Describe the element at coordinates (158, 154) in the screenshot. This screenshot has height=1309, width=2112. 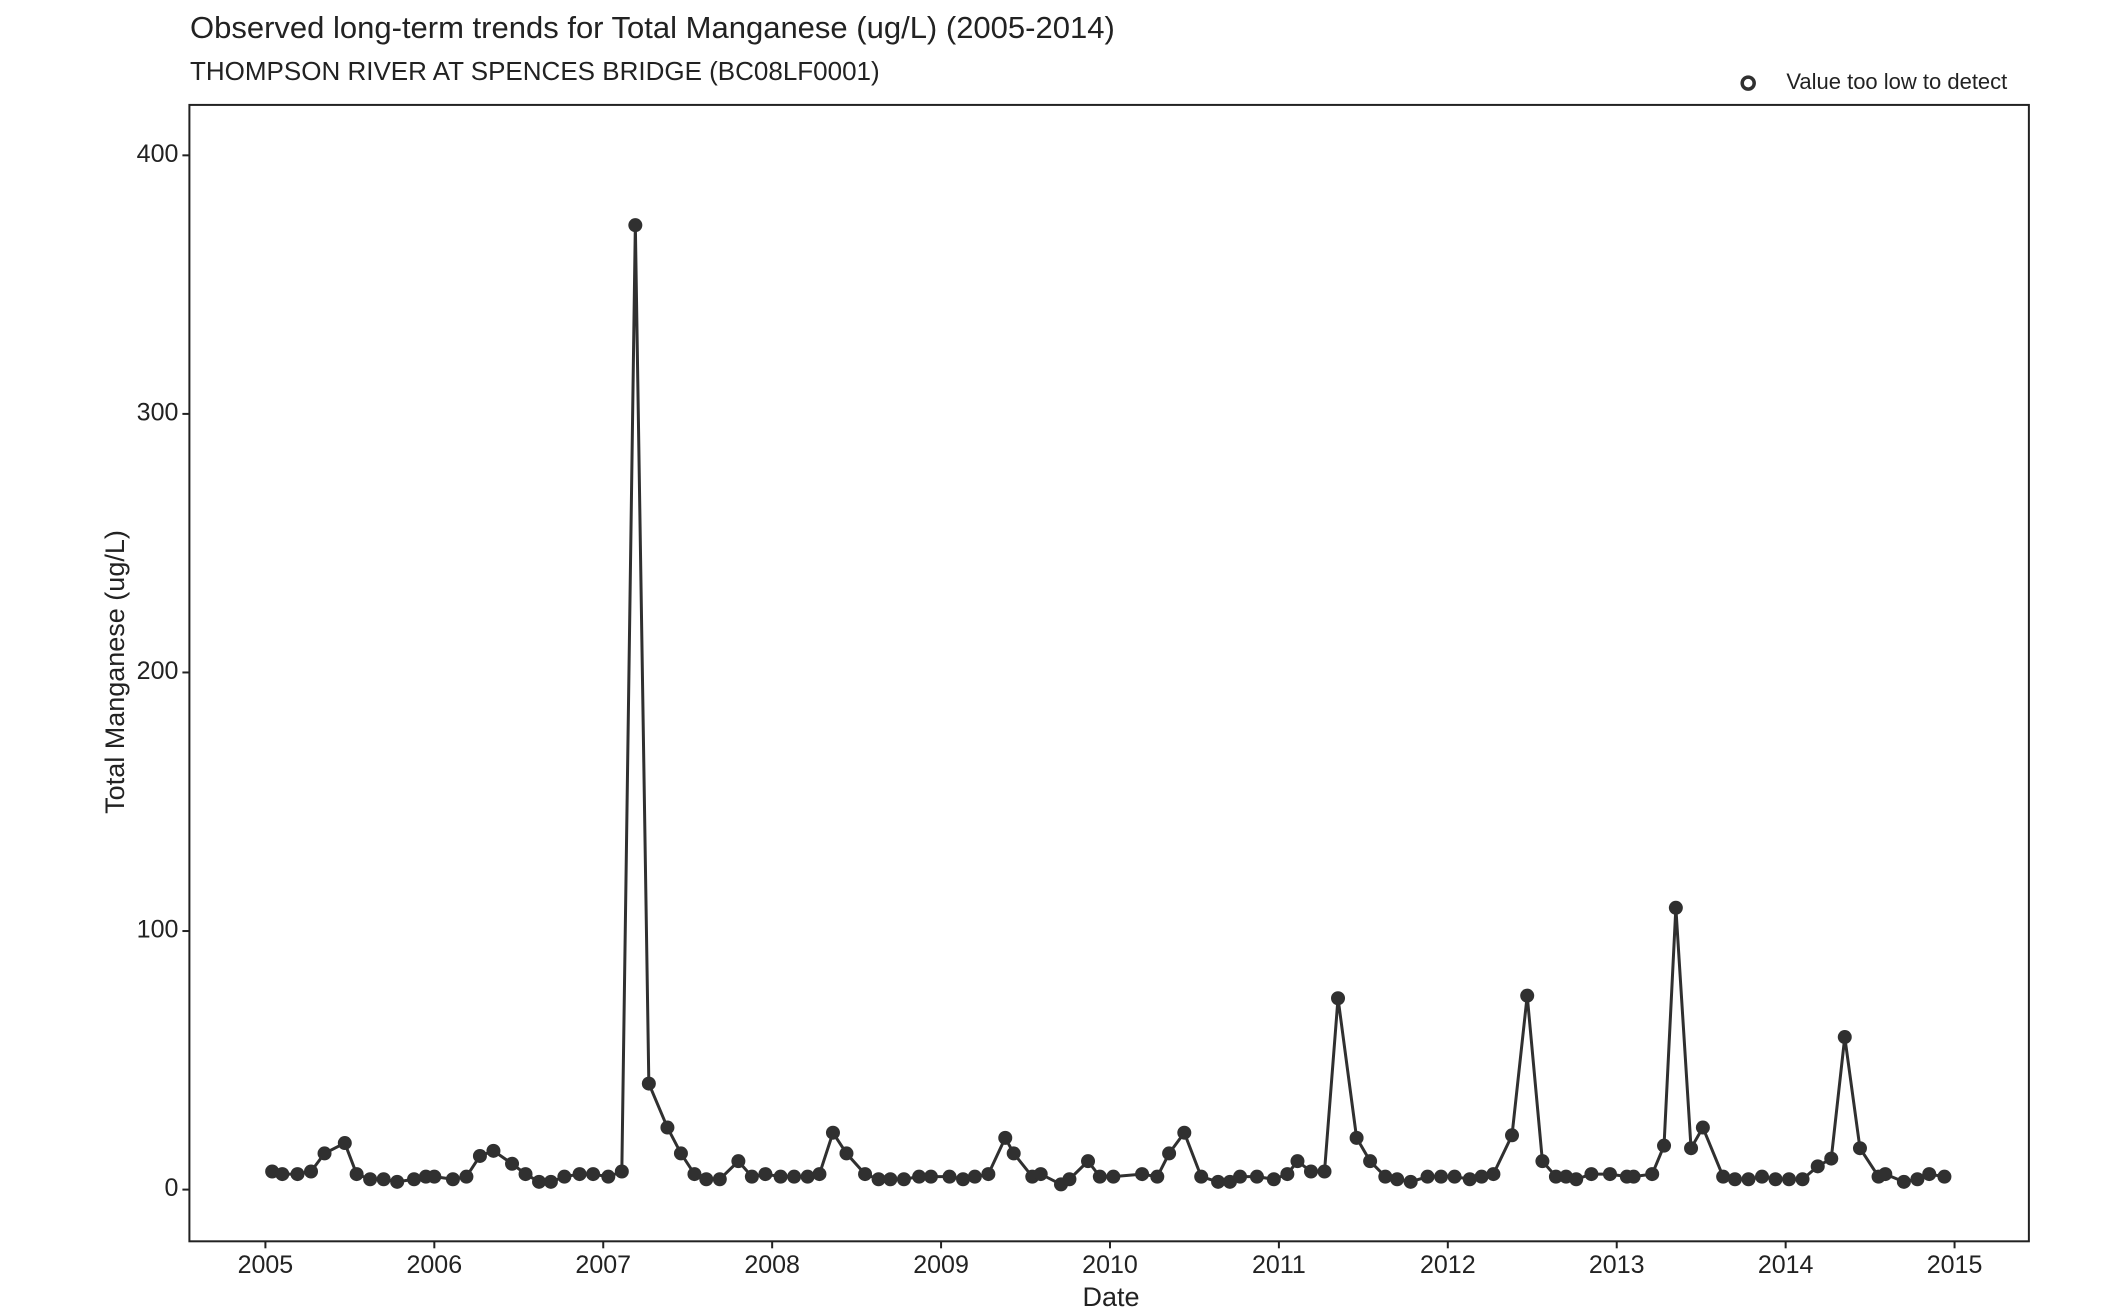
I see `y-tick-label: 400` at that location.